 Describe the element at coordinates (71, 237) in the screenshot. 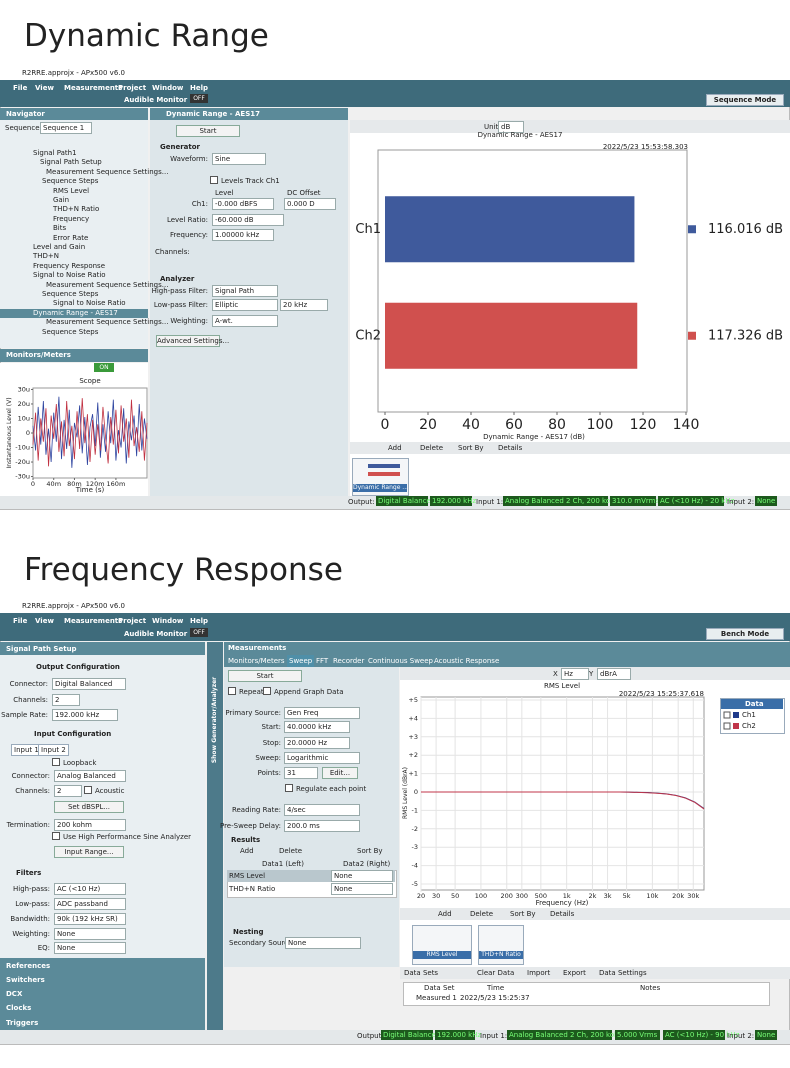

I see `text: Error Rate` at that location.